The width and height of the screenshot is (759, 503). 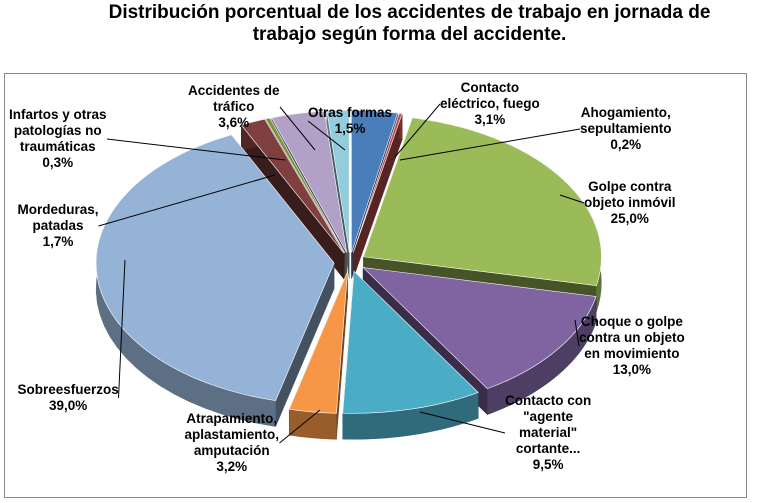 I want to click on slice-name-line: Infartos y otras, so click(x=58, y=114).